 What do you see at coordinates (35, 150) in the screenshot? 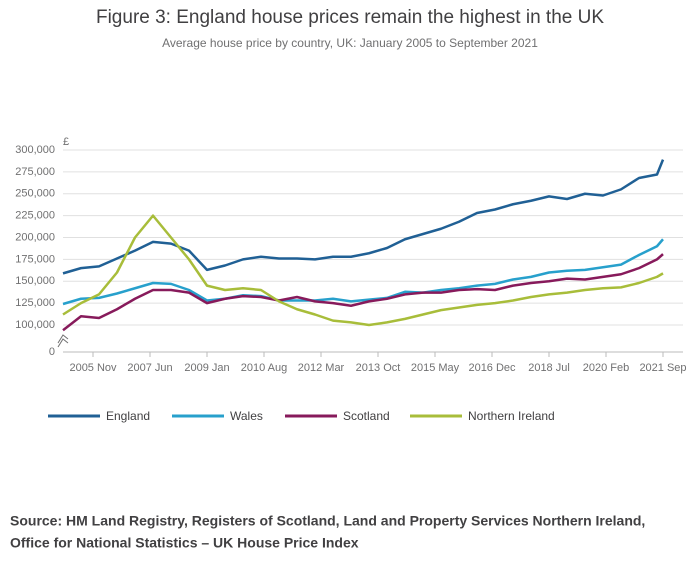
I see `y-tick-label: 300,000` at bounding box center [35, 150].